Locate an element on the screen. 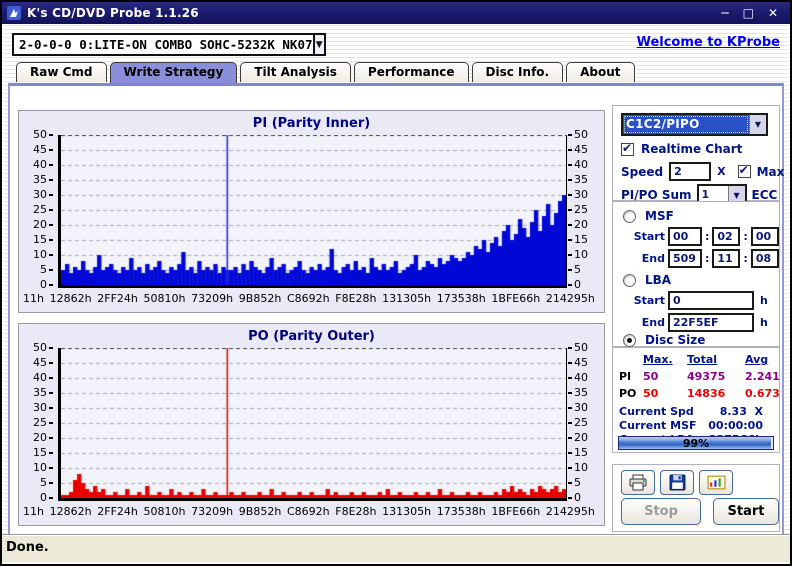 The height and width of the screenshot is (566, 792). msf-start-min is located at coordinates (685, 236).